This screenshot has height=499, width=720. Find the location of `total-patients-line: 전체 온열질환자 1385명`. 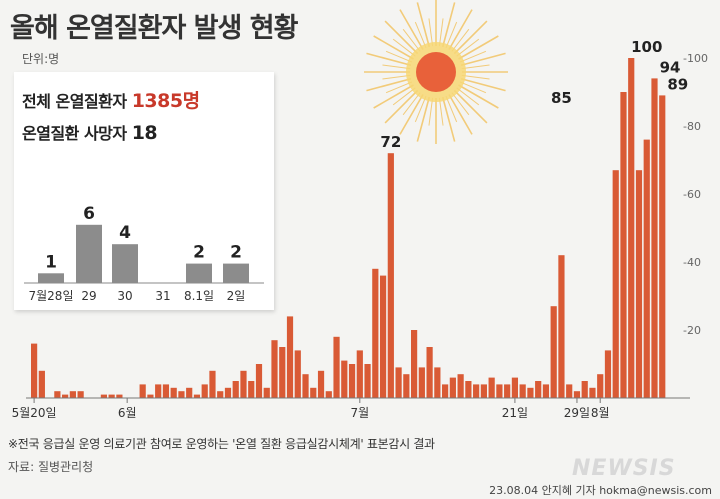

total-patients-line: 전체 온열질환자 1385명 is located at coordinates (111, 99).